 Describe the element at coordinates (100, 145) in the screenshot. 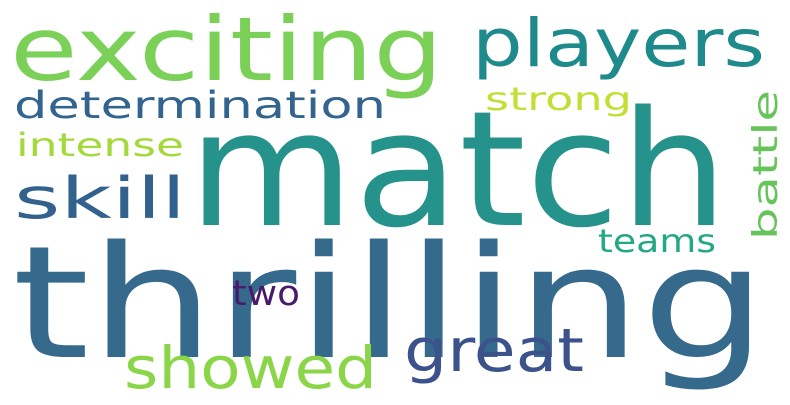

I see `word-intense: intense` at that location.